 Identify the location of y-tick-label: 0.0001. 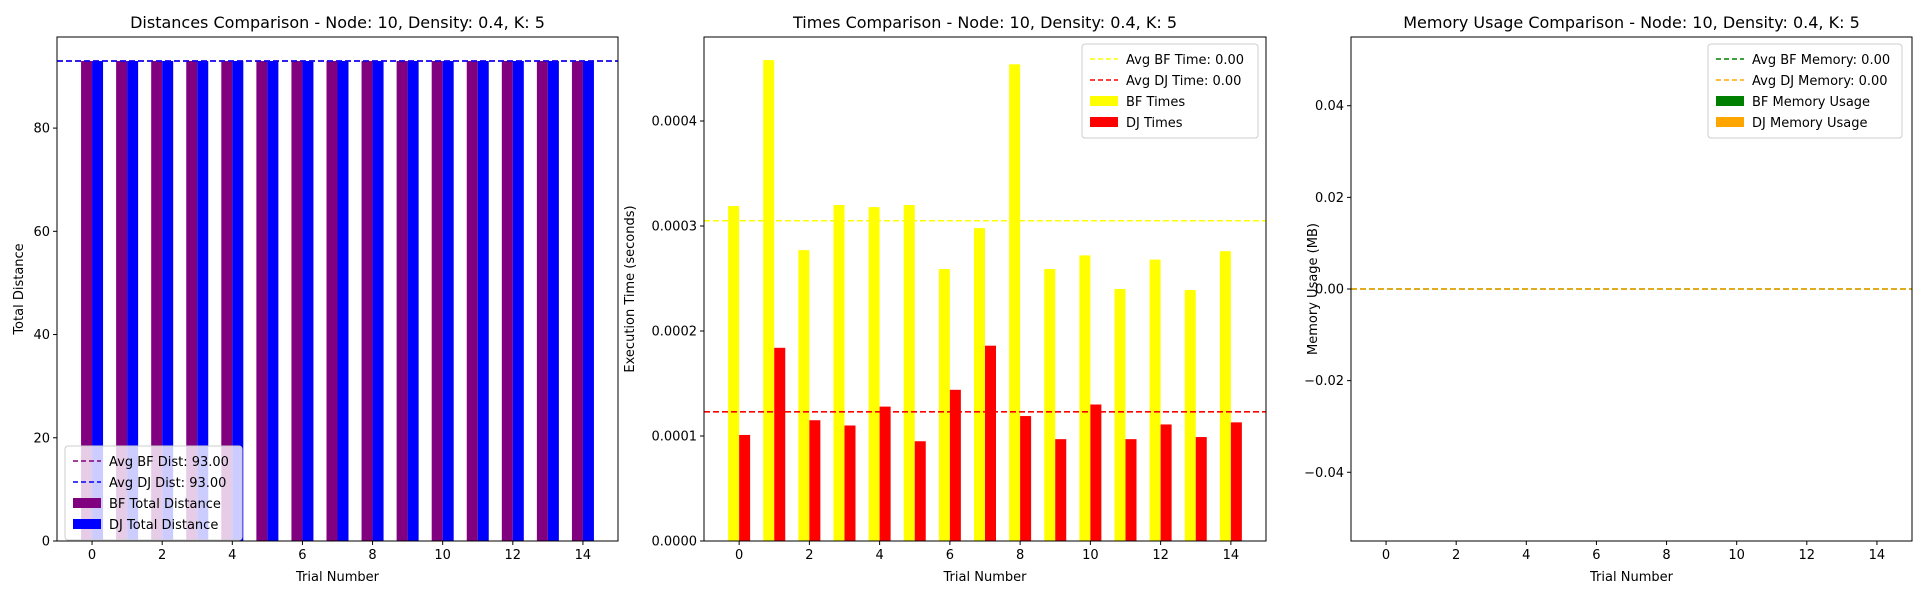
(675, 437).